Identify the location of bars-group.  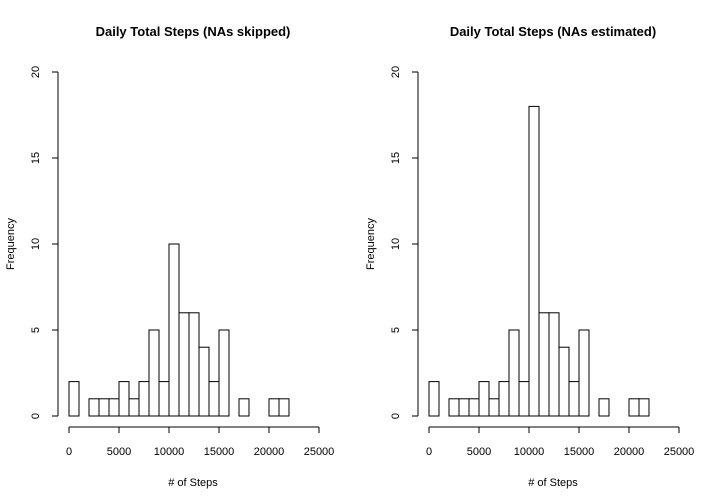
(179, 330).